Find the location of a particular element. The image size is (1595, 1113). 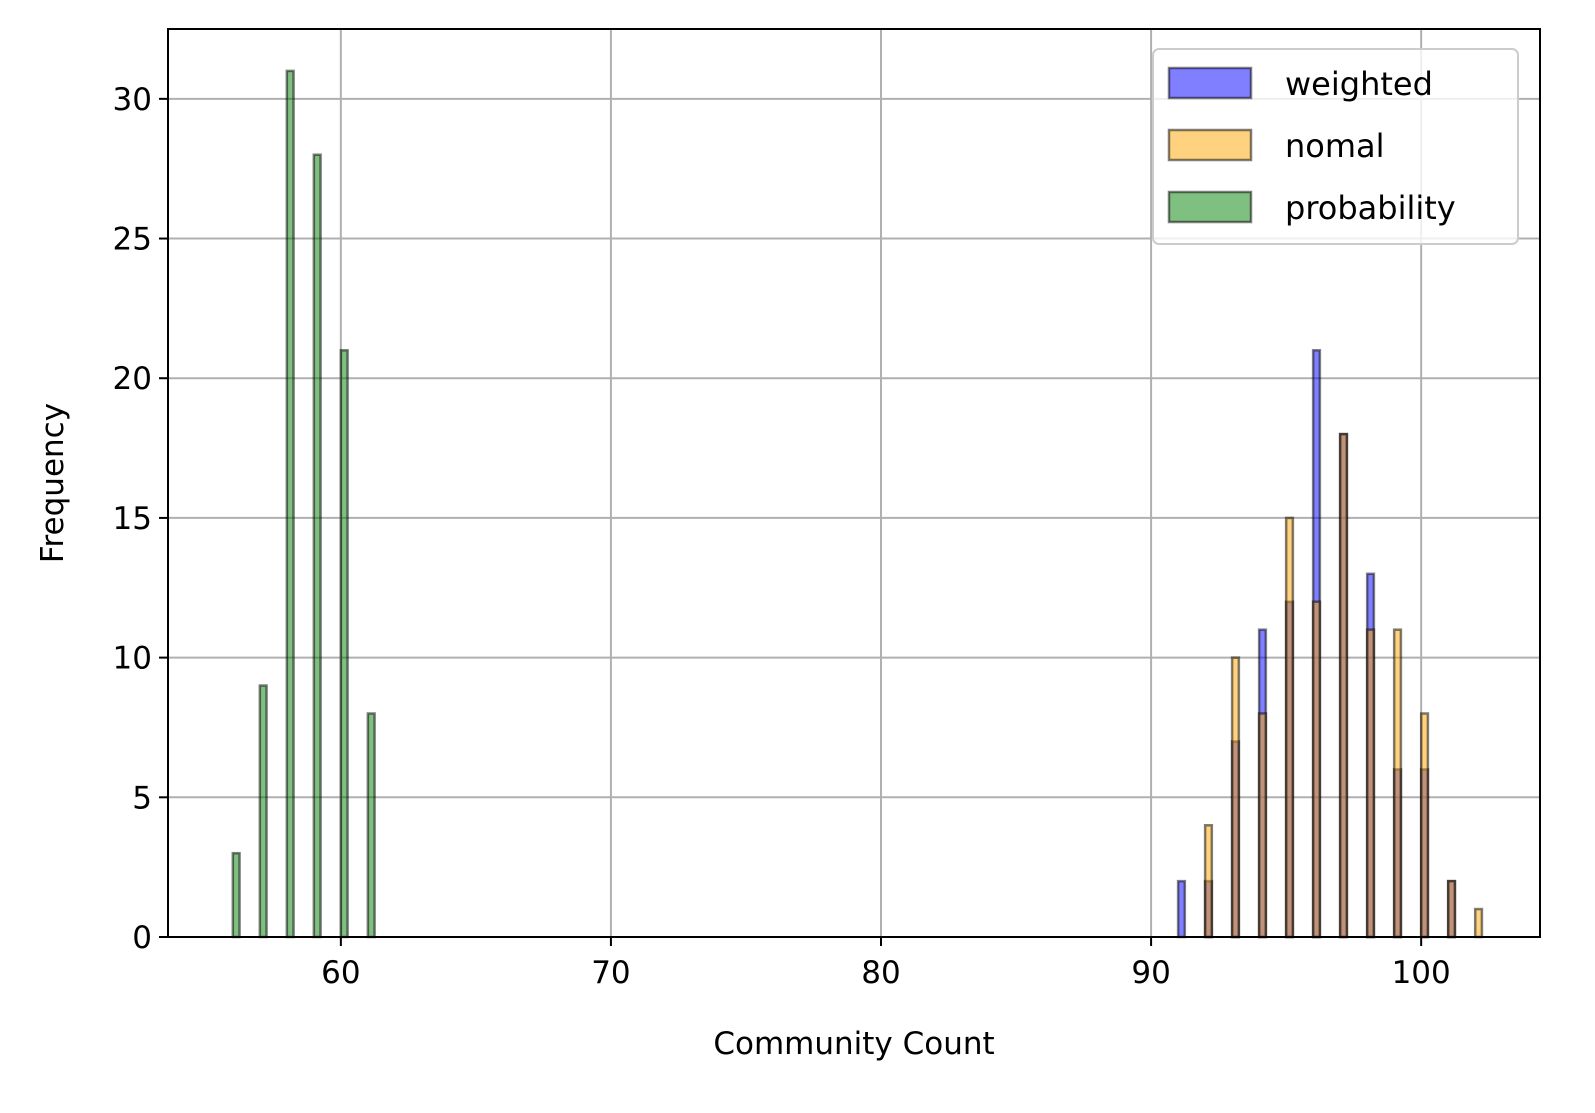

bar-weighted is located at coordinates (1181, 909).